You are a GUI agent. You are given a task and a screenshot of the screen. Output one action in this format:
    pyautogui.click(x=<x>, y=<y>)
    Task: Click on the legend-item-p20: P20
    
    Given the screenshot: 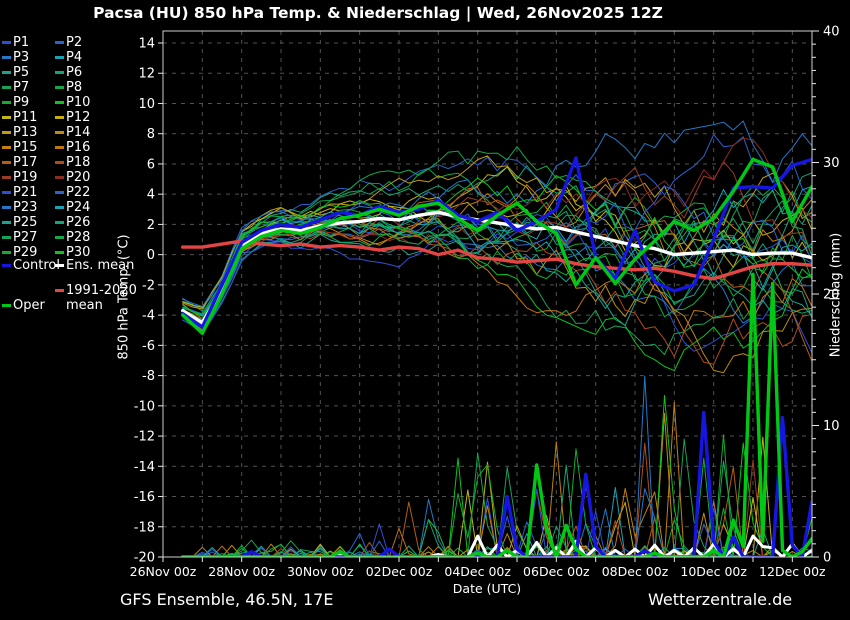 What is the action you would take?
    pyautogui.click(x=72, y=177)
    